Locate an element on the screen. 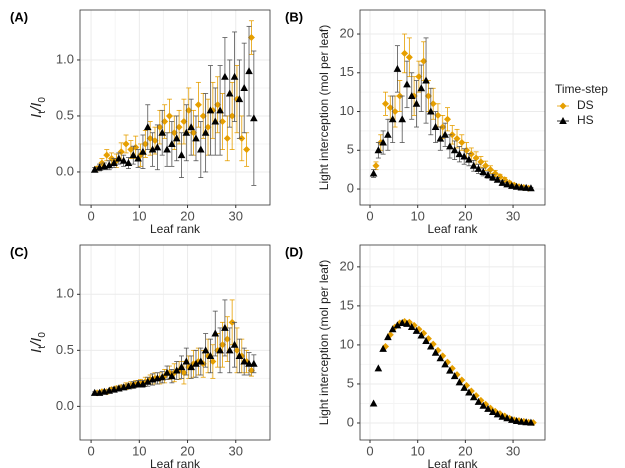 This screenshot has width=625, height=468. legend-label: DS is located at coordinates (585, 105).